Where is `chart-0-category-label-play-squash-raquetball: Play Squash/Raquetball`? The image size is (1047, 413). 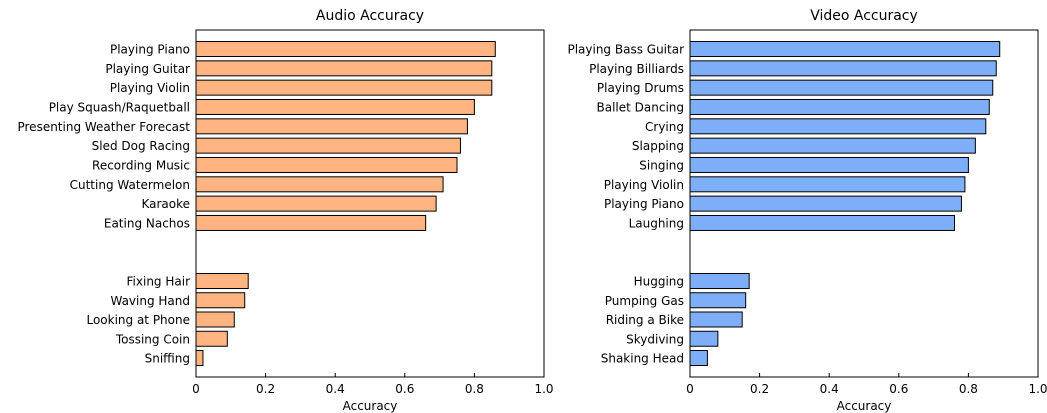
chart-0-category-label-play-squash-raquetball: Play Squash/Raquetball is located at coordinates (119, 107).